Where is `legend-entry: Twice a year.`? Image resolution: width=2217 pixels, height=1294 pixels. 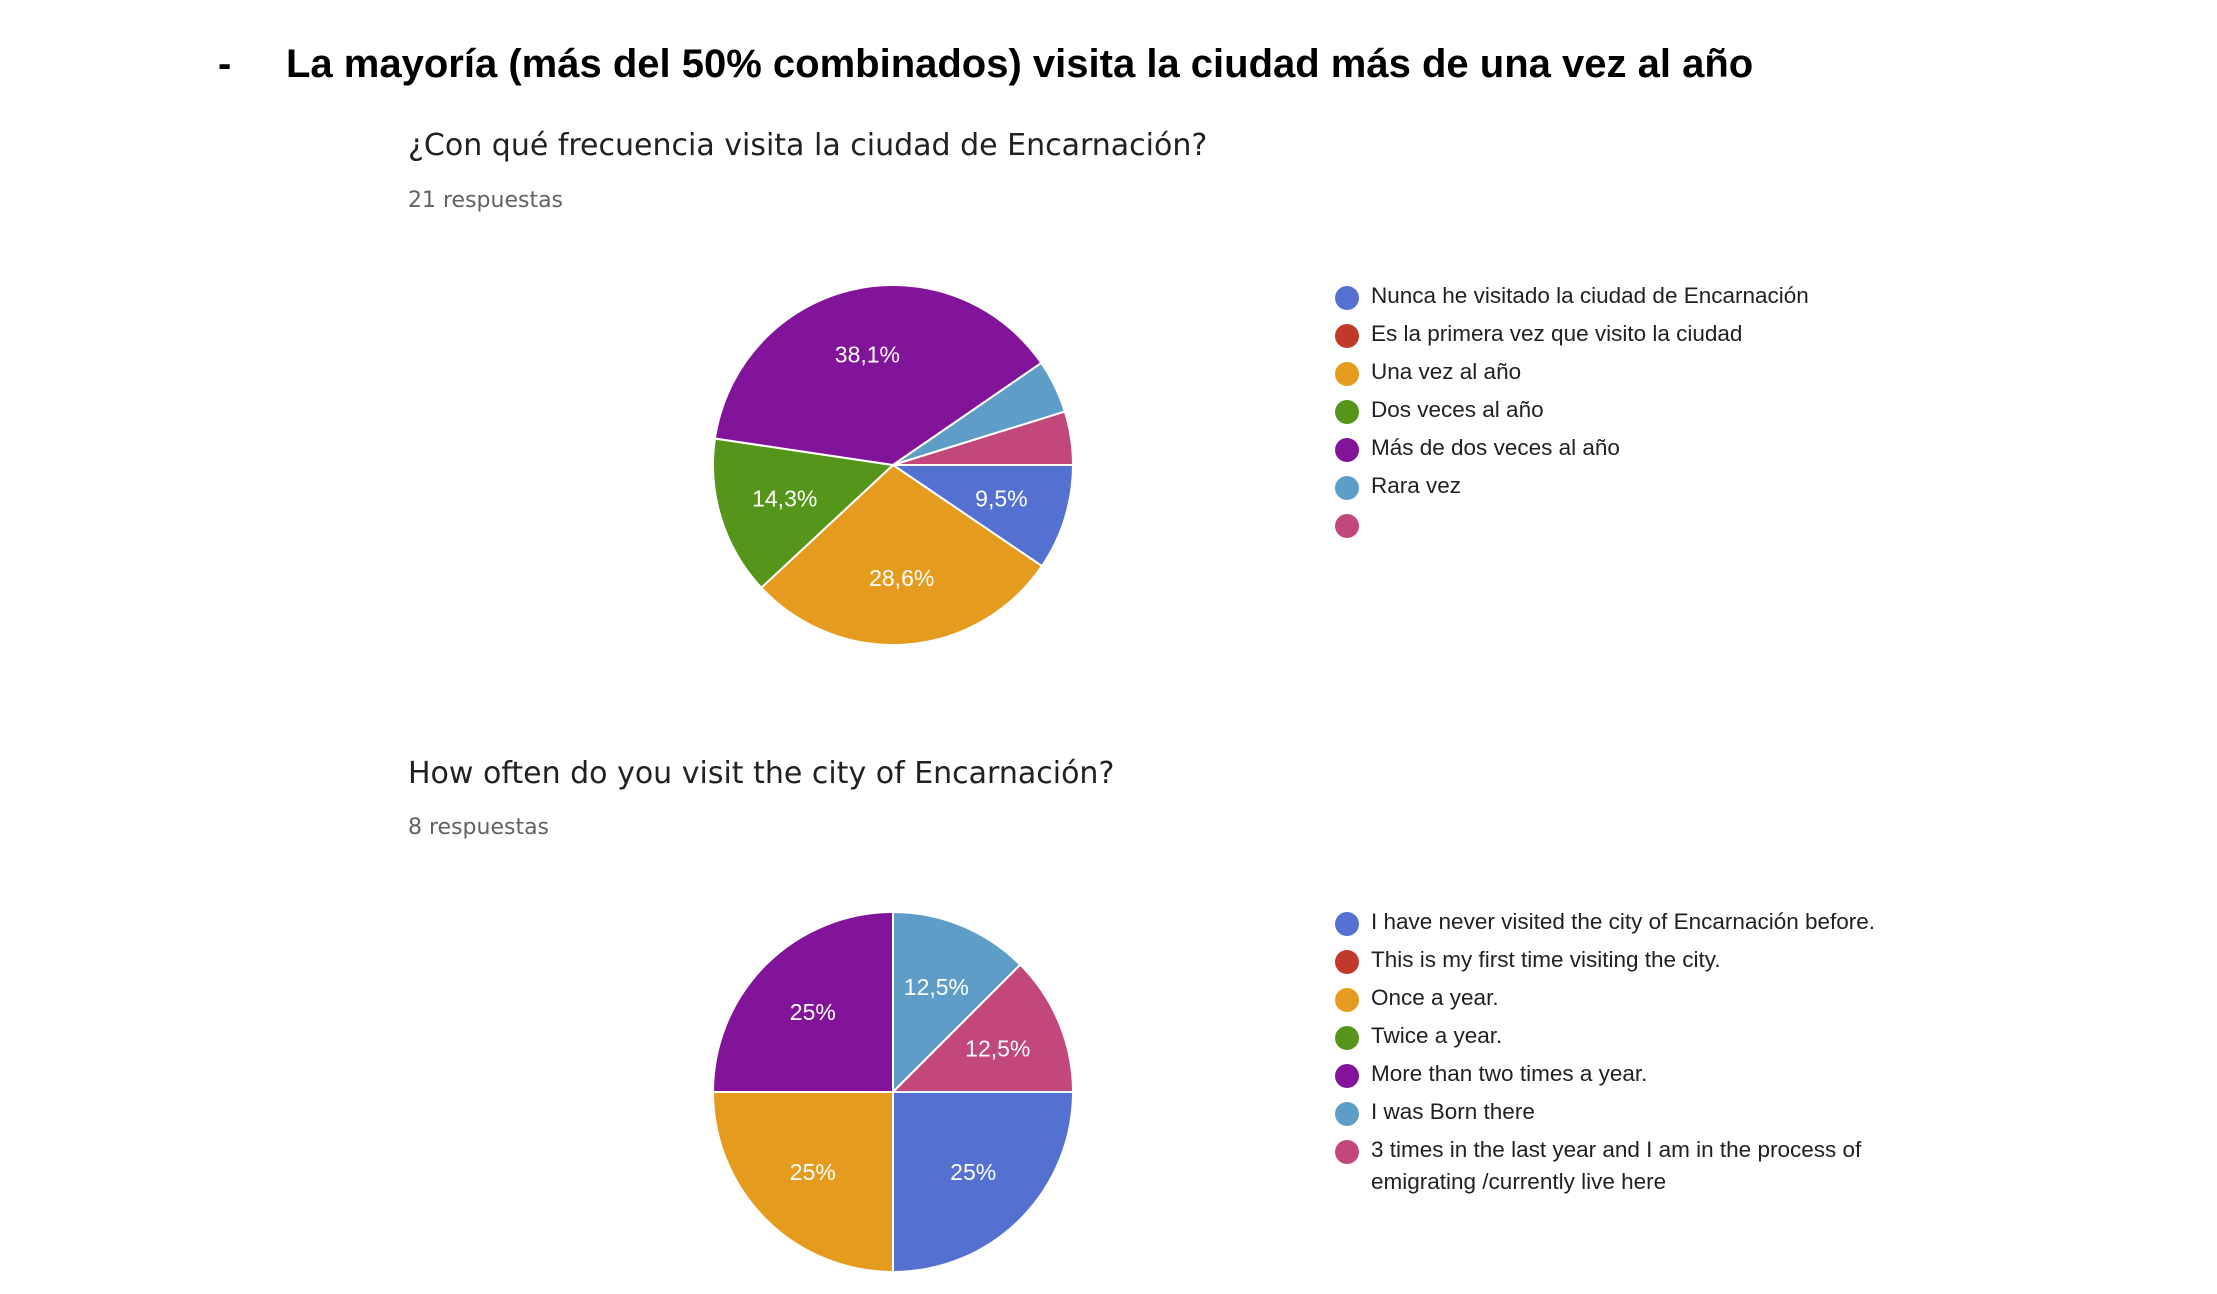
legend-entry: Twice a year. is located at coordinates (1615, 1036).